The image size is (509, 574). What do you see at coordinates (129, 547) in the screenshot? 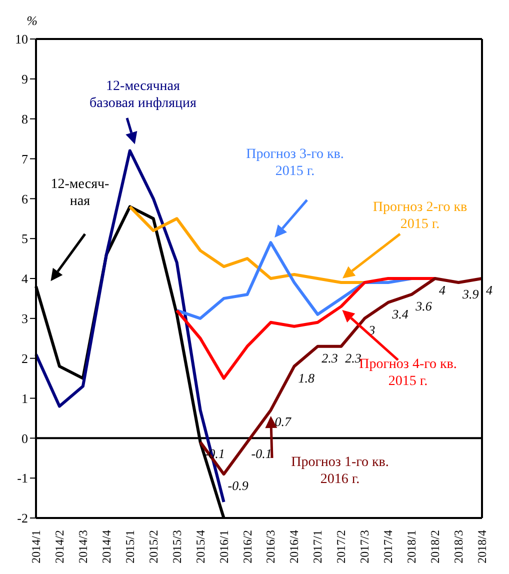
I see `x-tick-label: 2015/1` at bounding box center [129, 547].